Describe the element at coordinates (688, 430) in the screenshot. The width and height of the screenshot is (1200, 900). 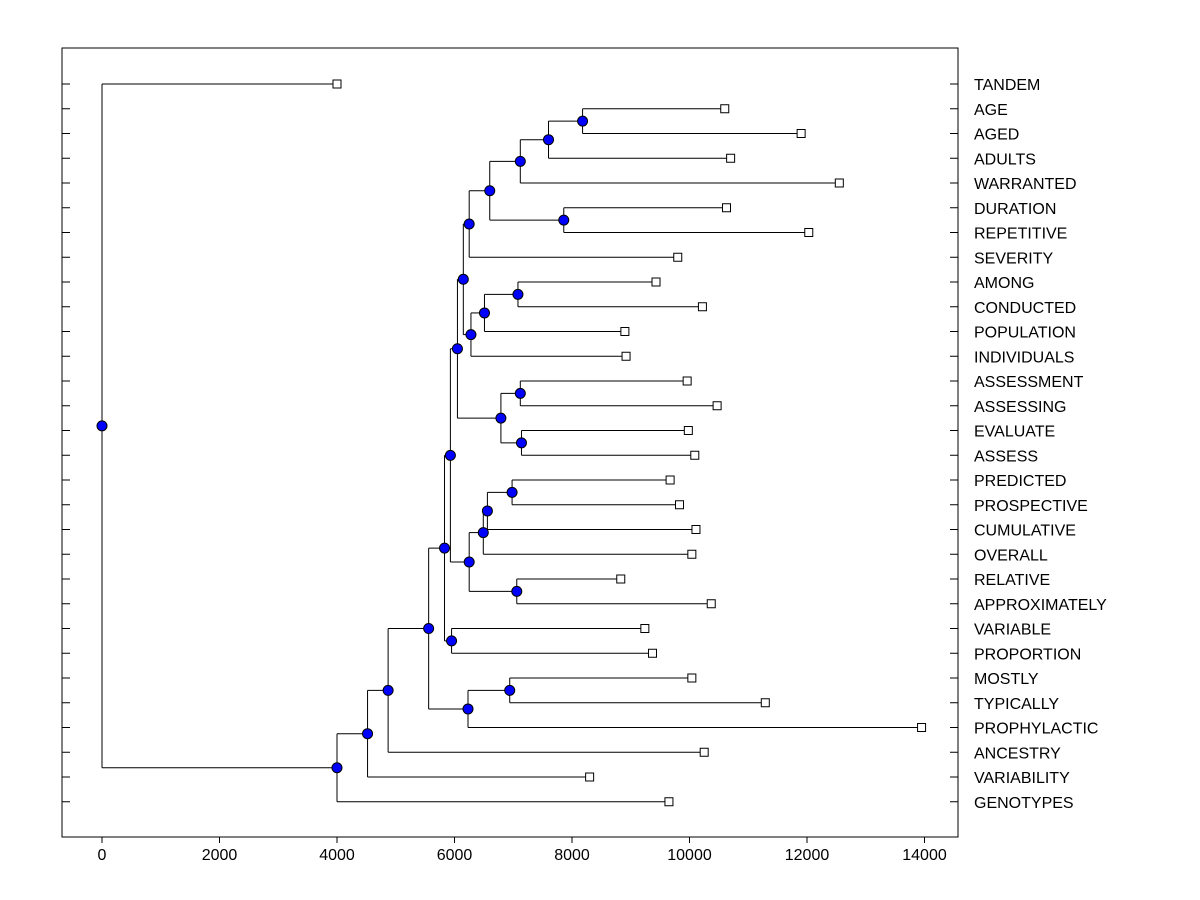
I see `leaf-marker-evaluate` at that location.